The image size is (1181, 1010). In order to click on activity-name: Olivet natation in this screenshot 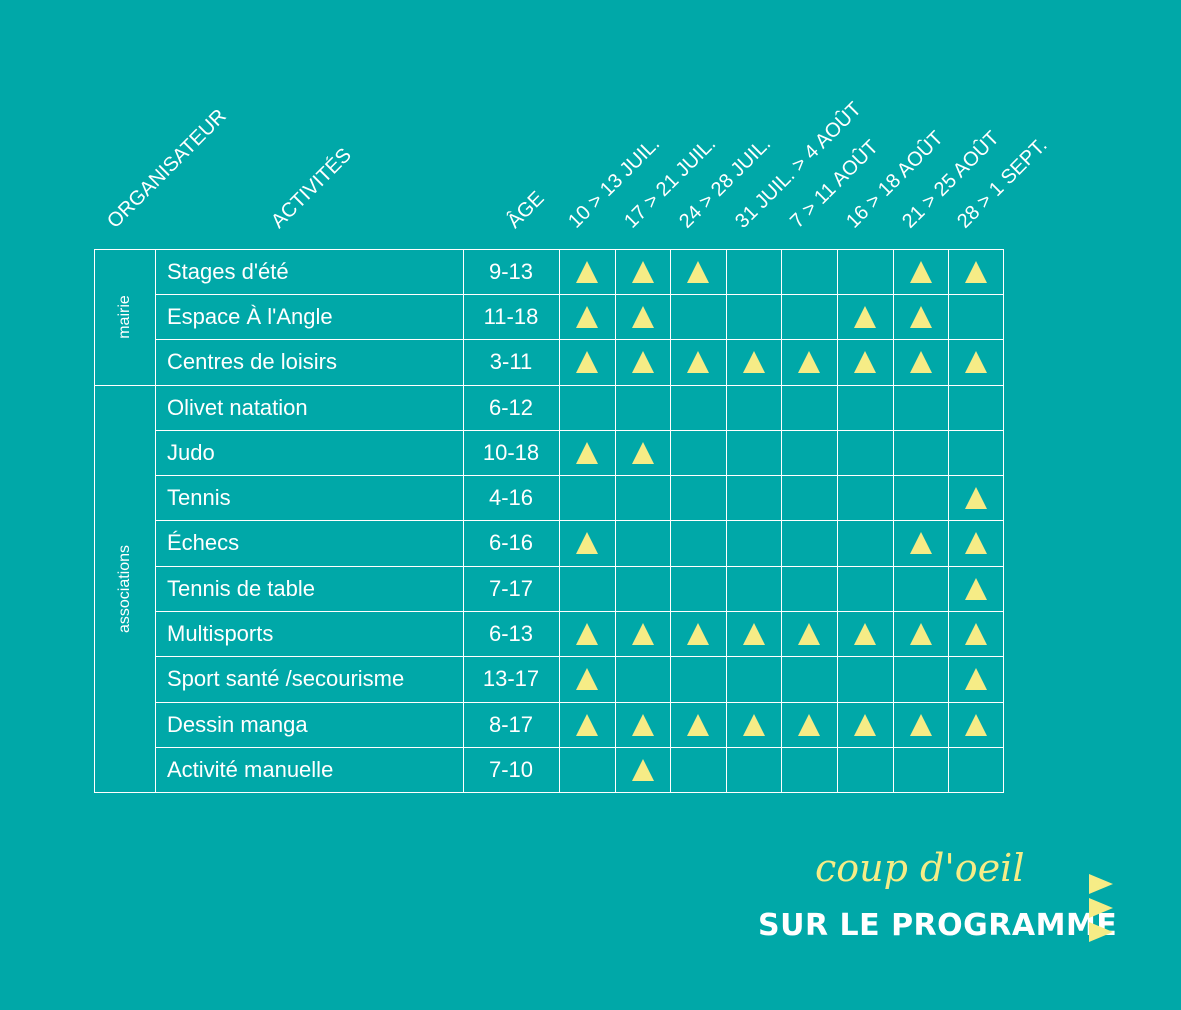, I will do `click(237, 407)`.